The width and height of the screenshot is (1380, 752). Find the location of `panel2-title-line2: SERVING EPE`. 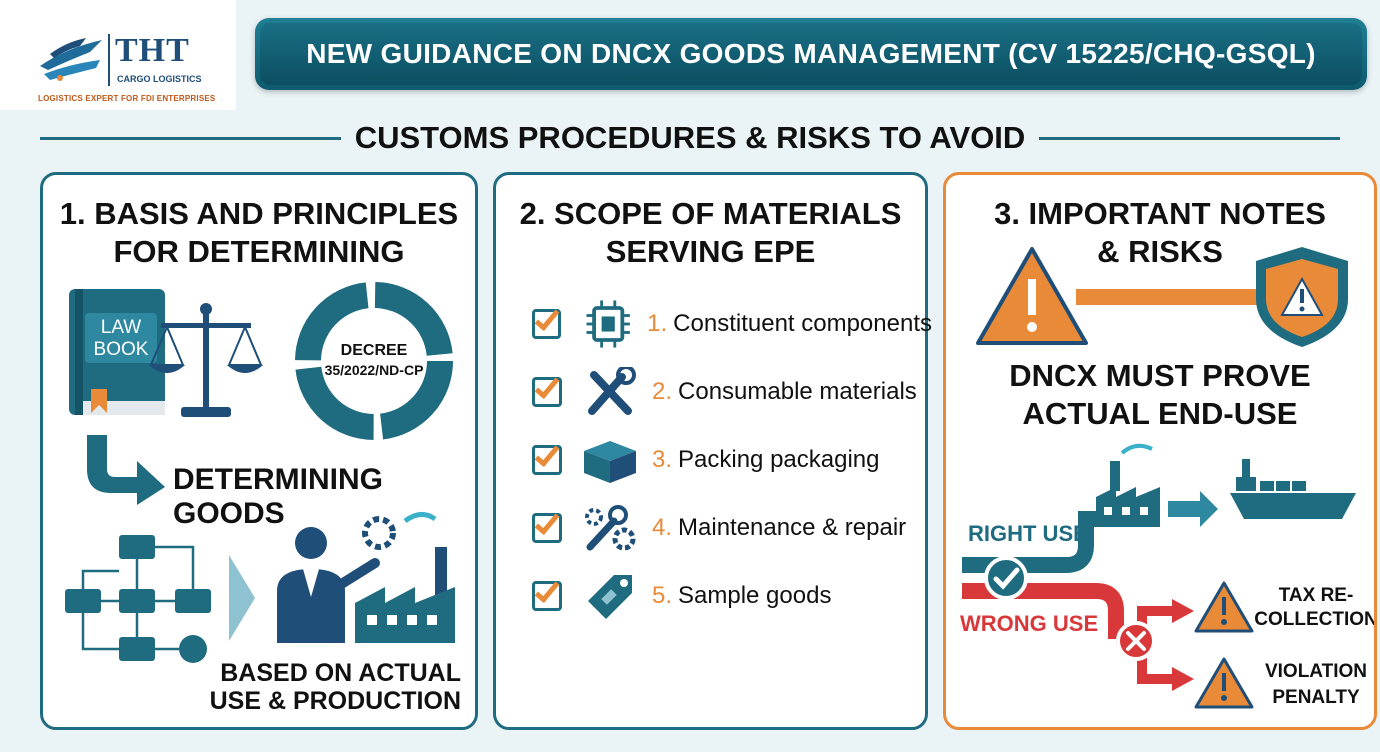

panel2-title-line2: SERVING EPE is located at coordinates (710, 251).